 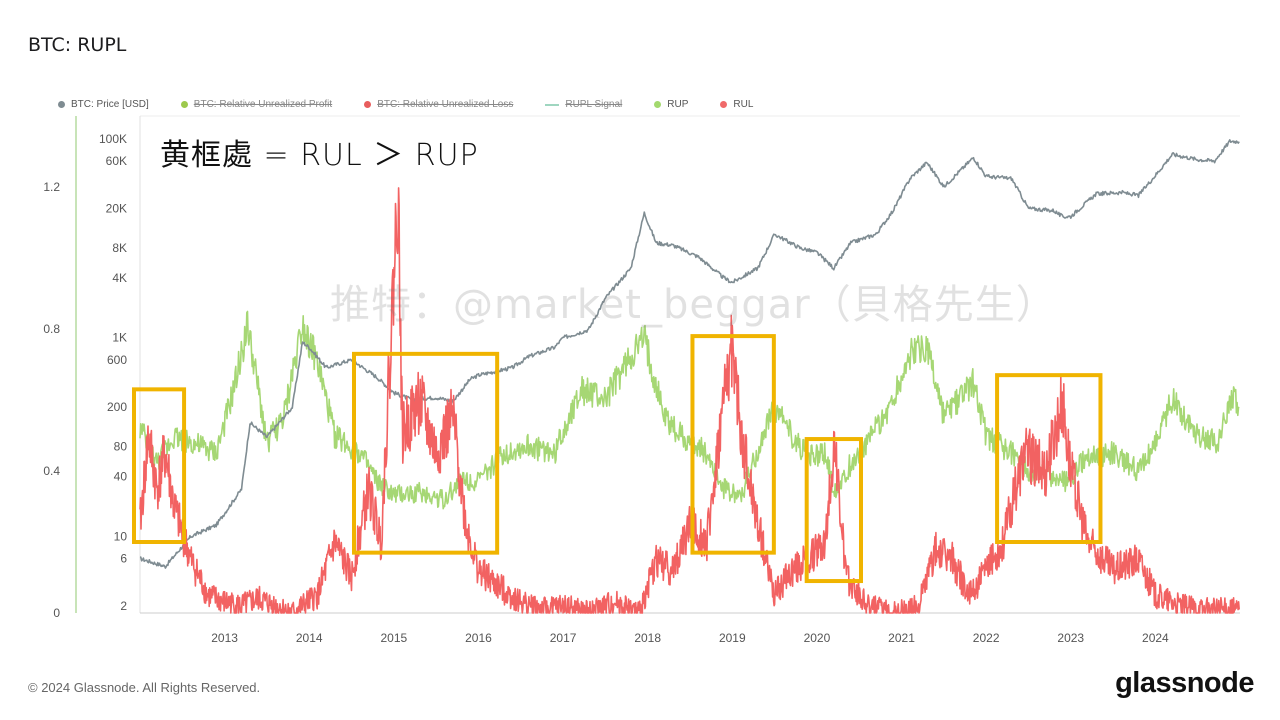 I want to click on legend-item-2: BTC: Relative Unrealized Loss, so click(x=438, y=104).